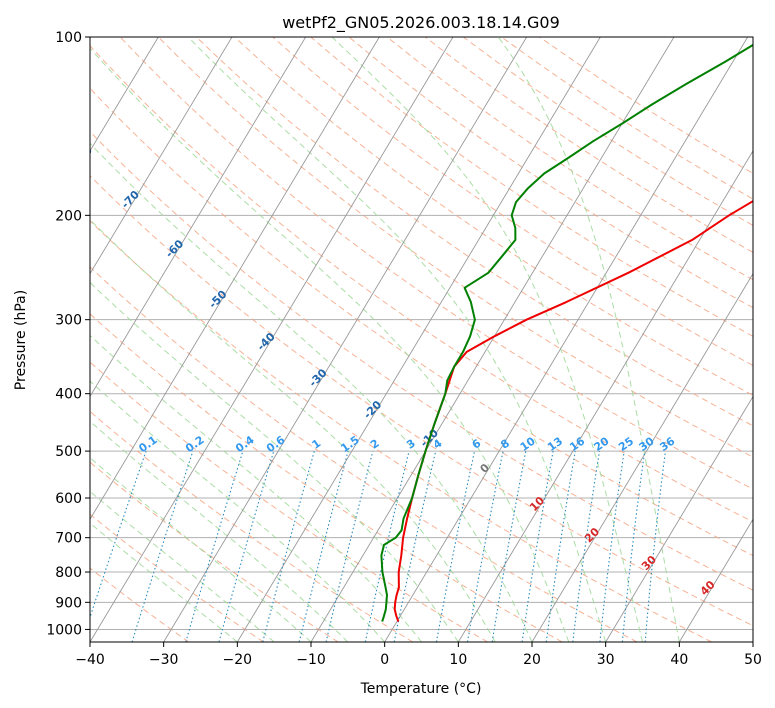 This screenshot has width=775, height=708. I want to click on y-axis: 1000 900 800 700 600 500 400 300 200 100, so click(68, 334).